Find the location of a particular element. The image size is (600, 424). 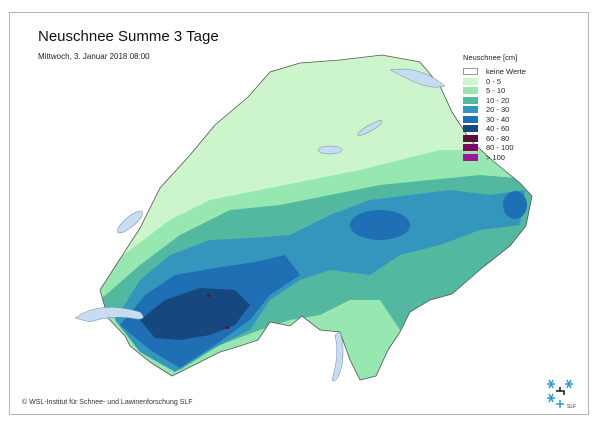

svg-text: SLF is located at coordinates (571, 407).